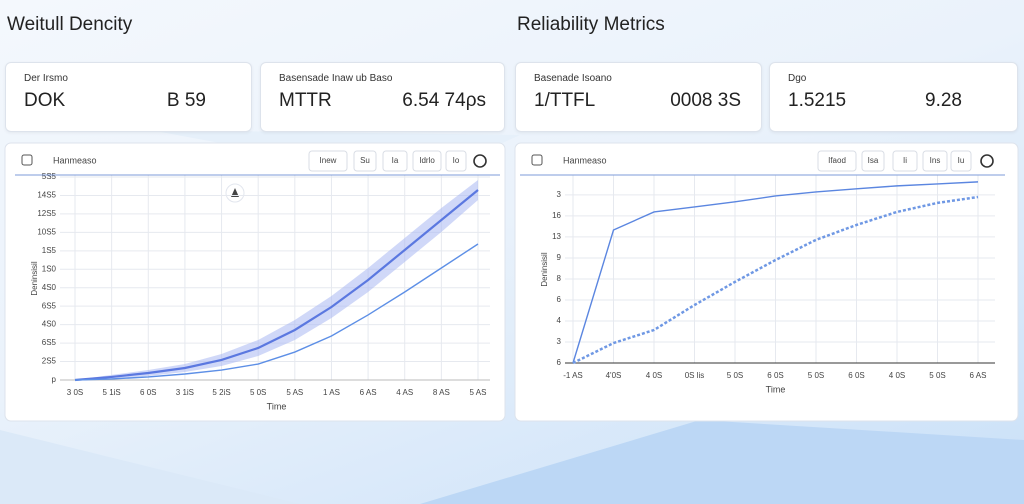 The image size is (1024, 504). Describe the element at coordinates (235, 192) in the screenshot. I see `tooltip-glyph` at that location.